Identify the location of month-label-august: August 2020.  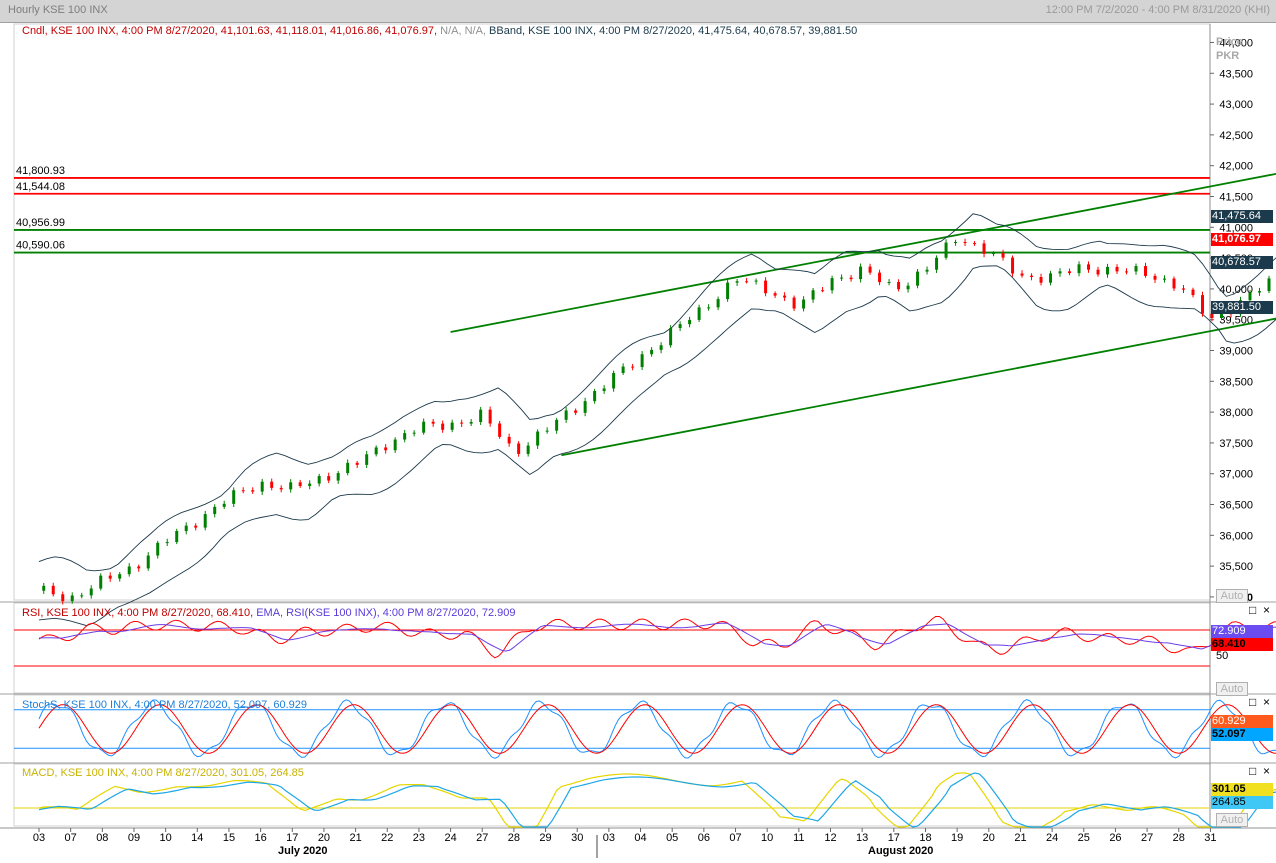
(901, 851).